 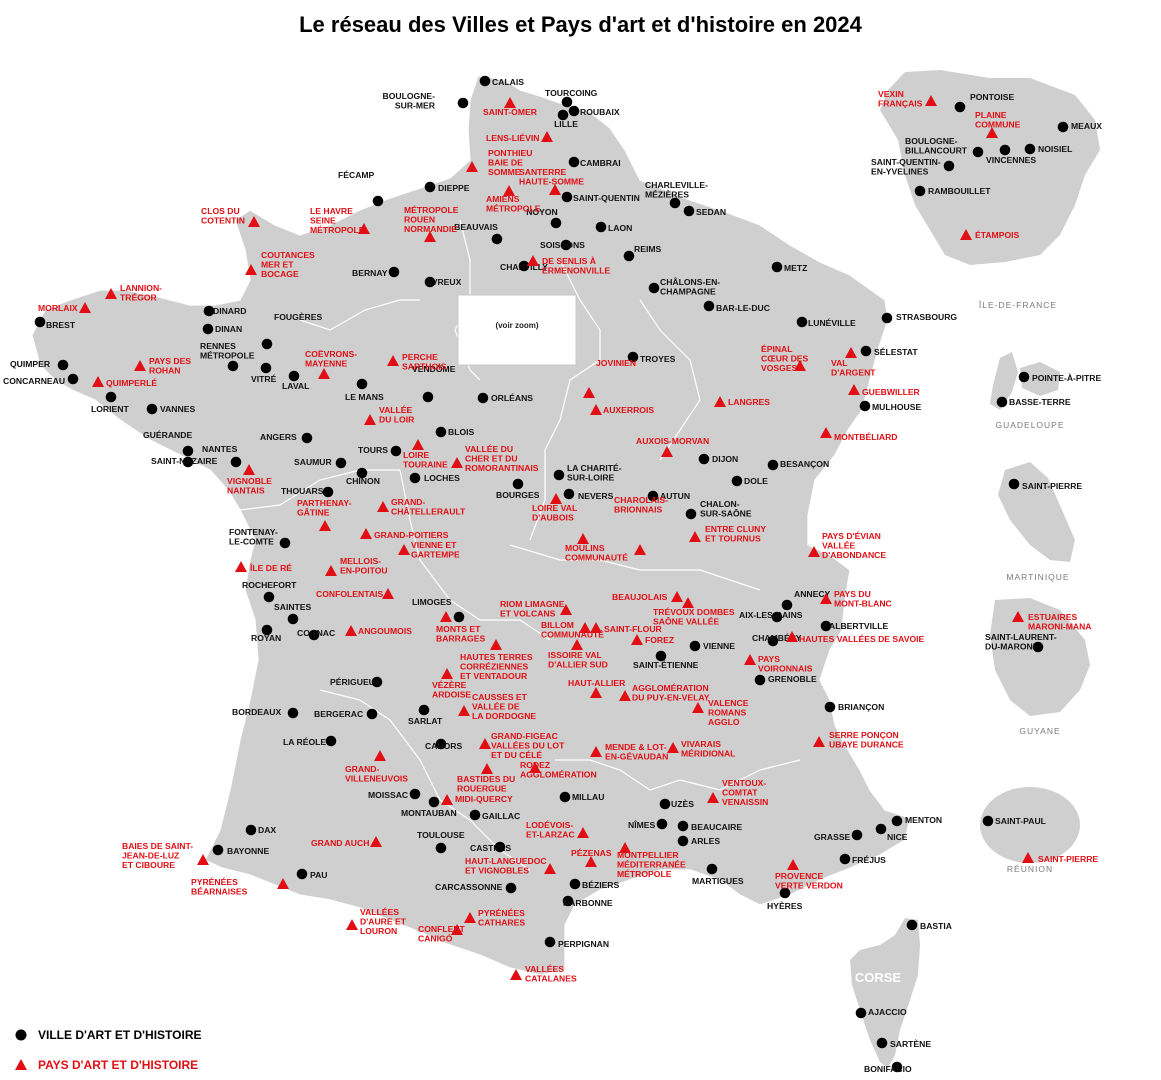 What do you see at coordinates (566, 124) in the screenshot?
I see `ville-label-lille: LILLE` at bounding box center [566, 124].